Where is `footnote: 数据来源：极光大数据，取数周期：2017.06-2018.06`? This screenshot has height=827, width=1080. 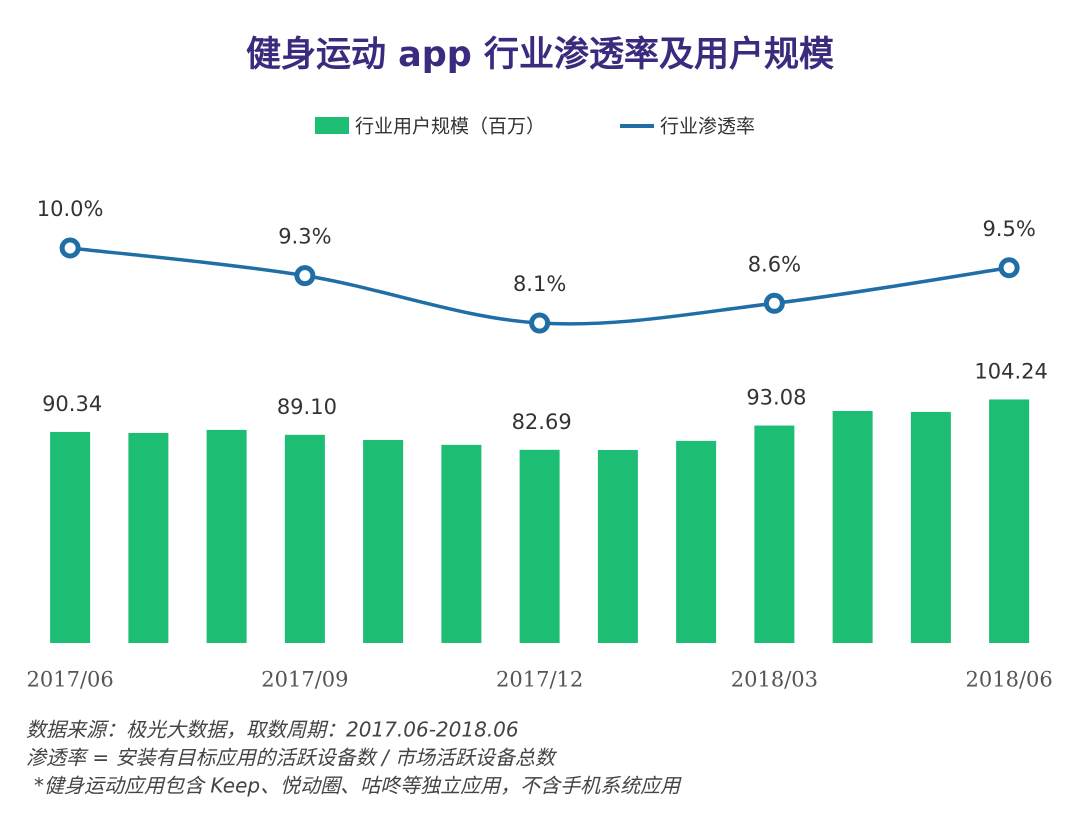
footnote: 数据来源：极光大数据，取数周期：2017.06-2018.06 is located at coordinates (272, 730).